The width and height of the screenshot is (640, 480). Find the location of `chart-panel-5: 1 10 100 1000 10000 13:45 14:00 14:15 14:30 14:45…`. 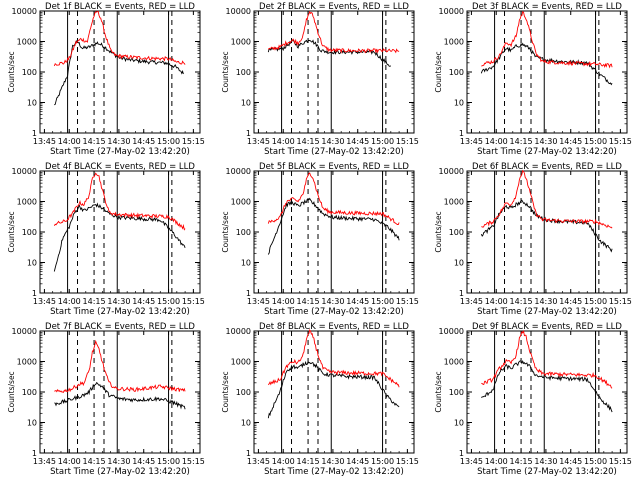

chart-panel-5: 1 10 100 1000 10000 13:45 14:00 14:15 14:30 14:45… is located at coordinates (320, 239).